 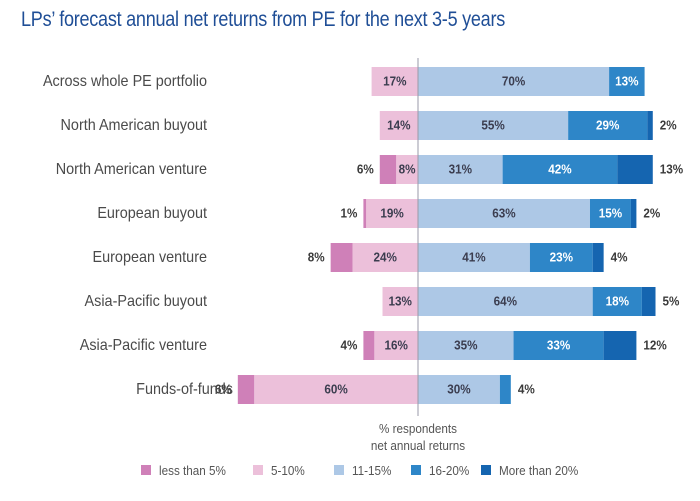 I want to click on category-label: North American buyout, so click(x=134, y=126).